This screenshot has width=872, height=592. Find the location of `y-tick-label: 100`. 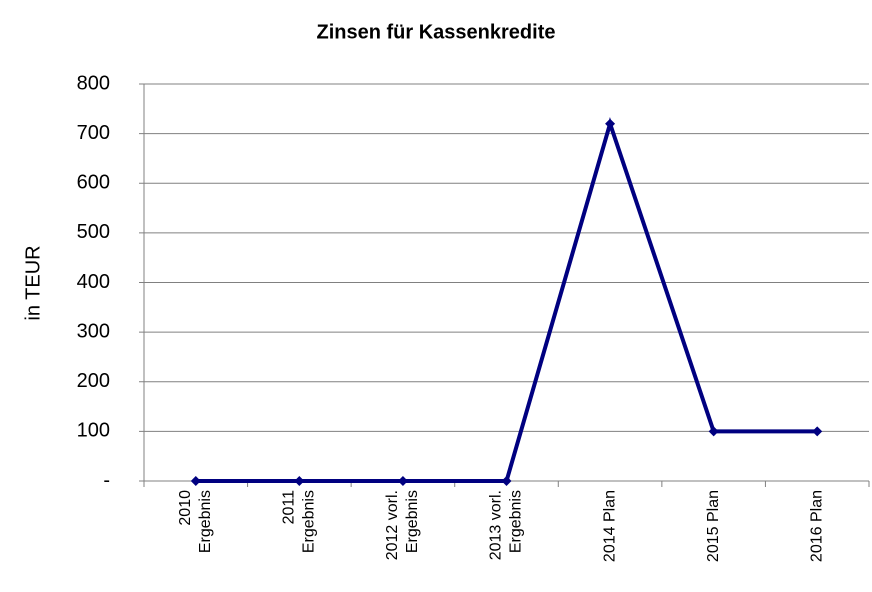

y-tick-label: 100 is located at coordinates (93, 431).